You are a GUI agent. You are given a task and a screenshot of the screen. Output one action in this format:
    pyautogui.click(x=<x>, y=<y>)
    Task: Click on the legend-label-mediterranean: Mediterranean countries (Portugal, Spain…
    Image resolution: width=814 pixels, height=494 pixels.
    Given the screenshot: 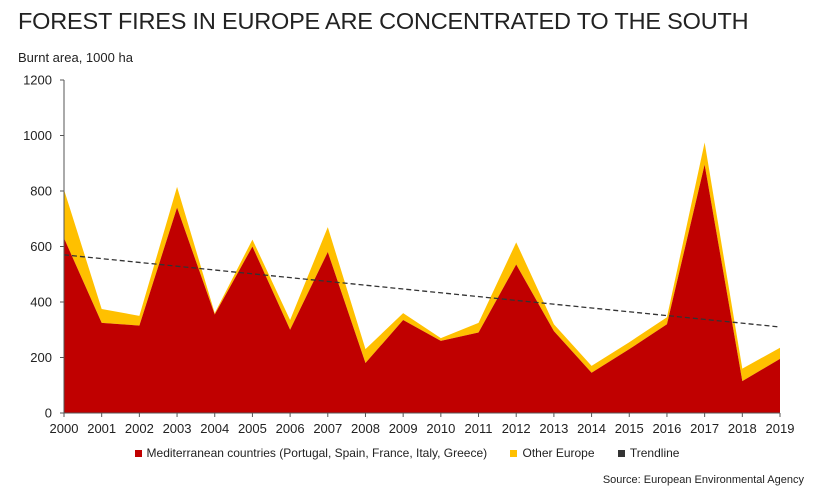 What is the action you would take?
    pyautogui.click(x=317, y=453)
    